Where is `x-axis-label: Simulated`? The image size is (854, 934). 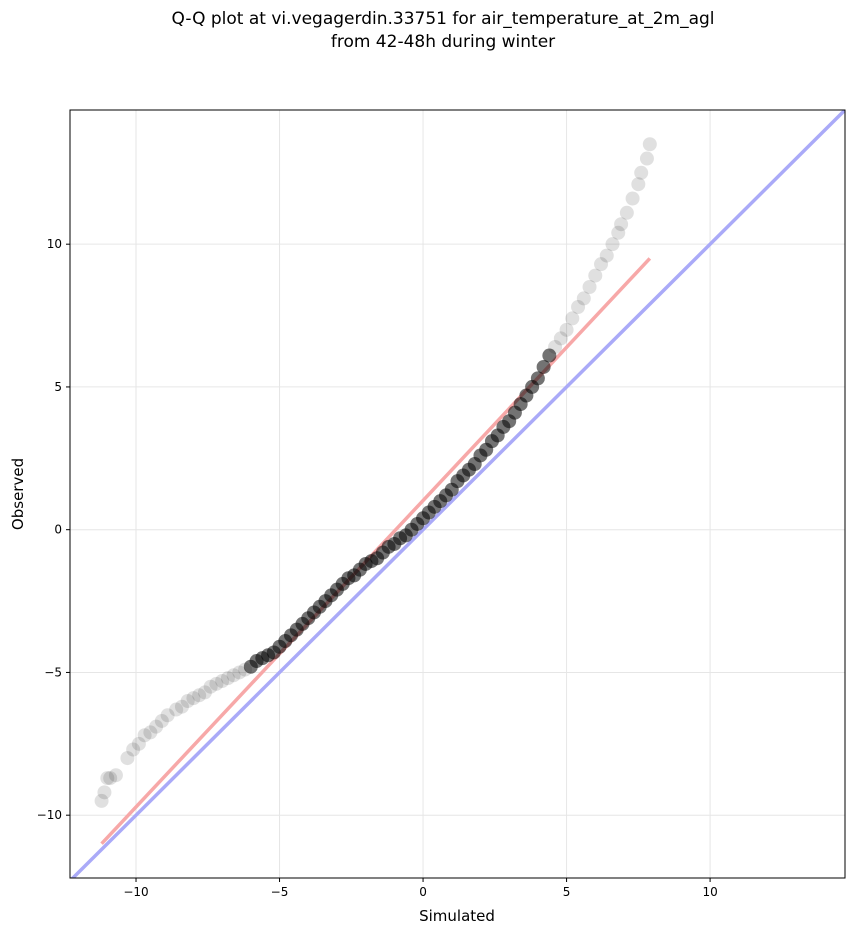
x-axis-label: Simulated is located at coordinates (457, 916).